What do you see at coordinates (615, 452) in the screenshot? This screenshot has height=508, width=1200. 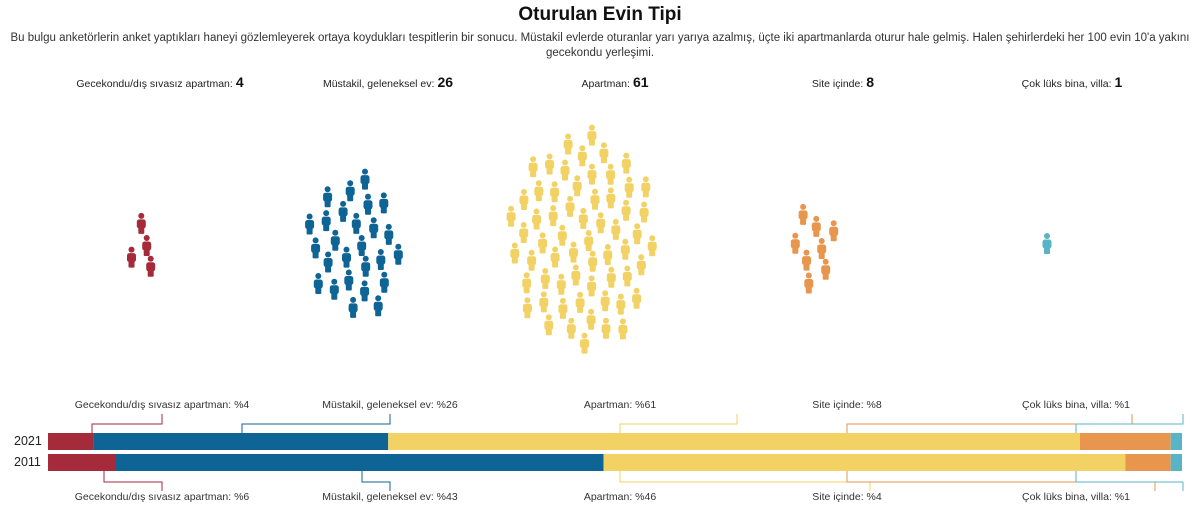 I see `stacked-bars` at bounding box center [615, 452].